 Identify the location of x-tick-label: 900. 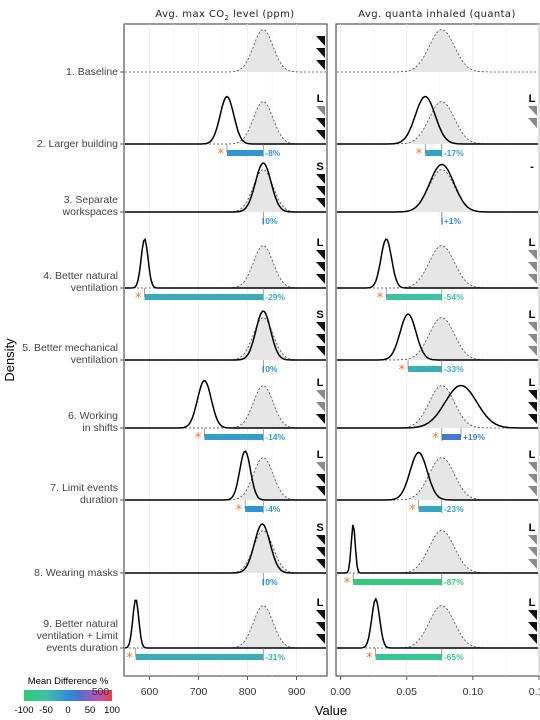
(297, 692).